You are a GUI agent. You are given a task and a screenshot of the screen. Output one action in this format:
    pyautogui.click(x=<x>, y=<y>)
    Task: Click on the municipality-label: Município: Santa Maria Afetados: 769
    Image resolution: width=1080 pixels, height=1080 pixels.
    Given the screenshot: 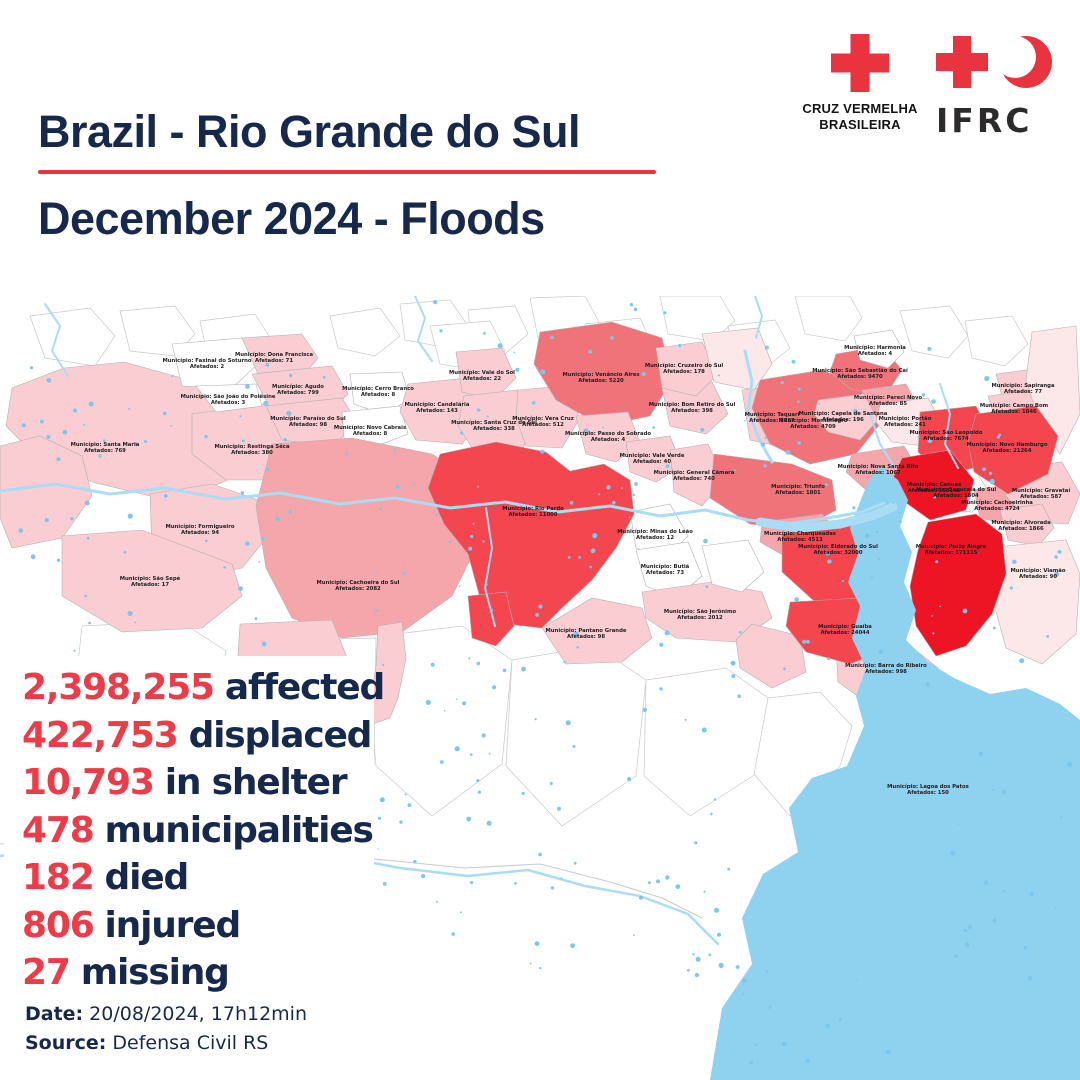 What is the action you would take?
    pyautogui.click(x=105, y=447)
    